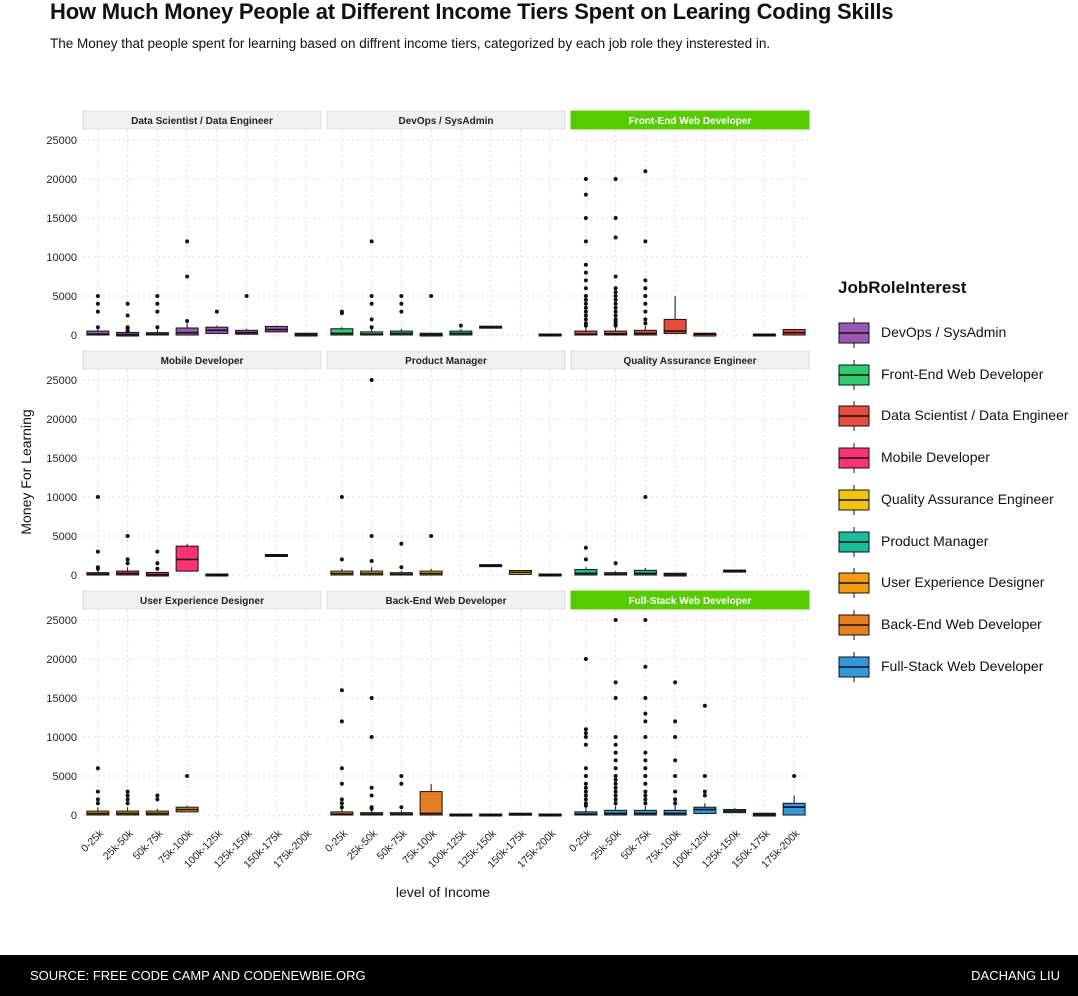 This screenshot has height=996, width=1078. What do you see at coordinates (443, 892) in the screenshot?
I see `x-axis-title: level of Income` at bounding box center [443, 892].